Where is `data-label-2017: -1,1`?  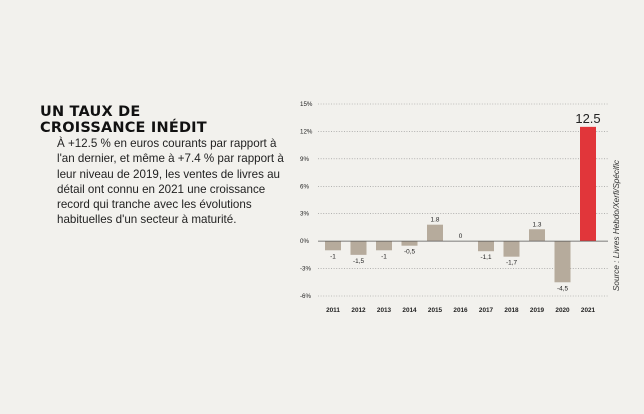
data-label-2017: -1,1 is located at coordinates (485, 257).